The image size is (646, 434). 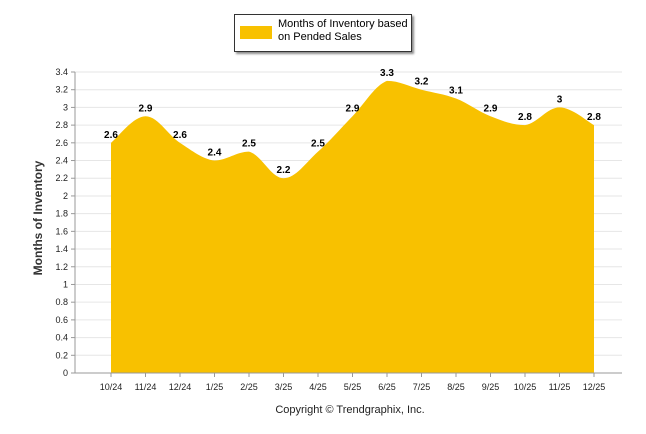 I want to click on y-tick-label: 0.8, so click(x=61, y=302).